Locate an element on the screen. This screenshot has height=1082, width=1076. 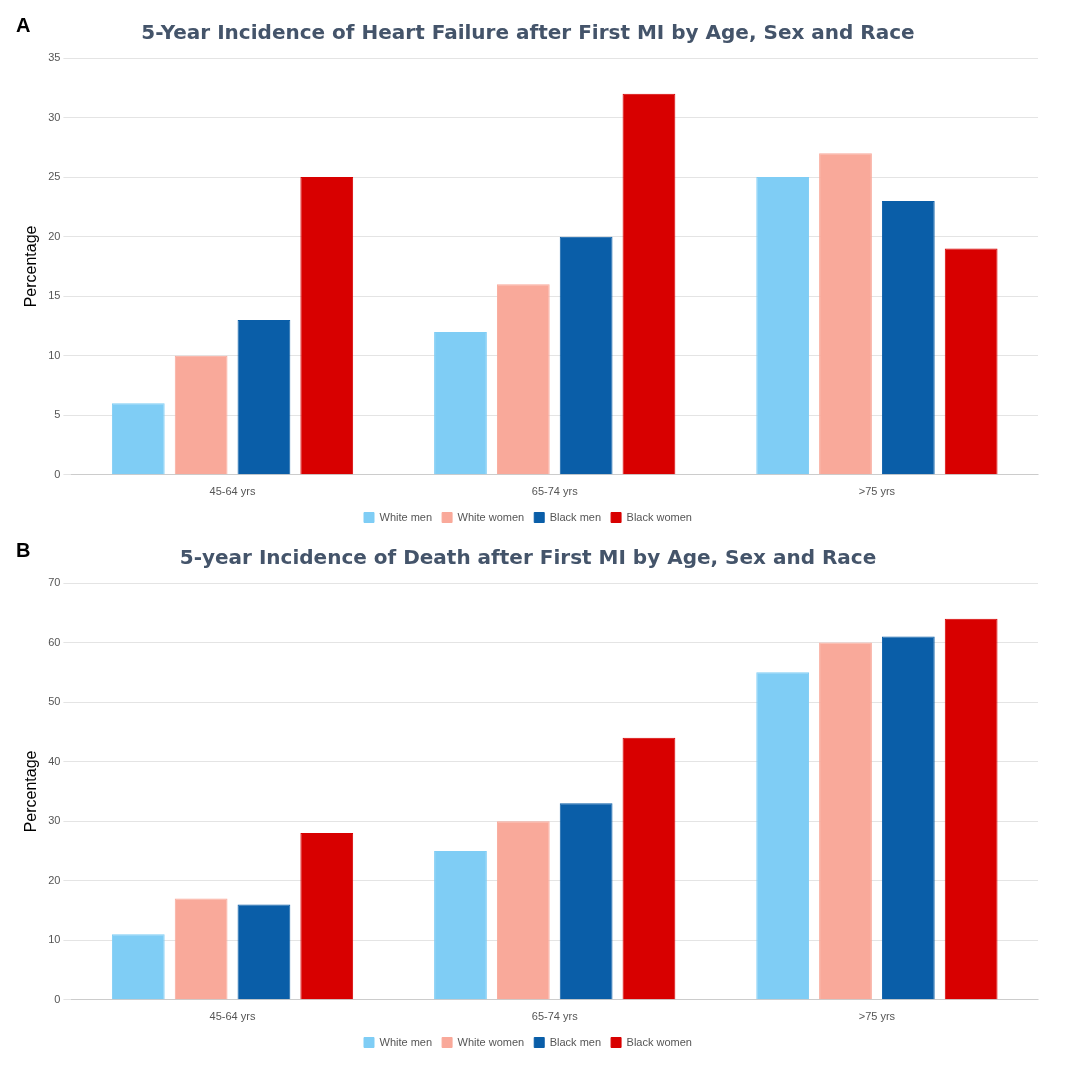
y-tick-label: 50 is located at coordinates (54, 701).